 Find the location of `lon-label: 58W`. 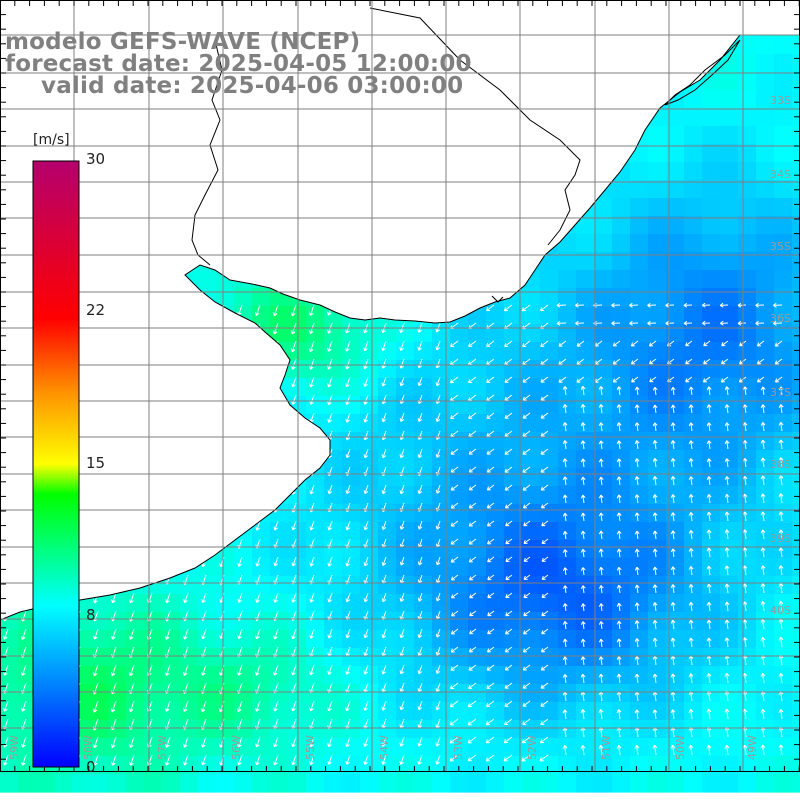

lon-label: 58W is located at coordinates (88, 747).